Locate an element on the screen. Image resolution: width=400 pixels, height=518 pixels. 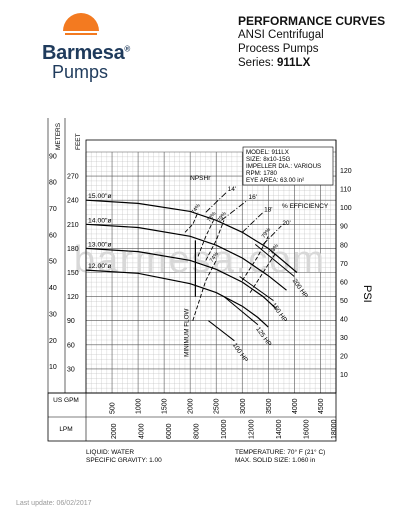
brand-name: Barmesa® is located at coordinates (86, 53).